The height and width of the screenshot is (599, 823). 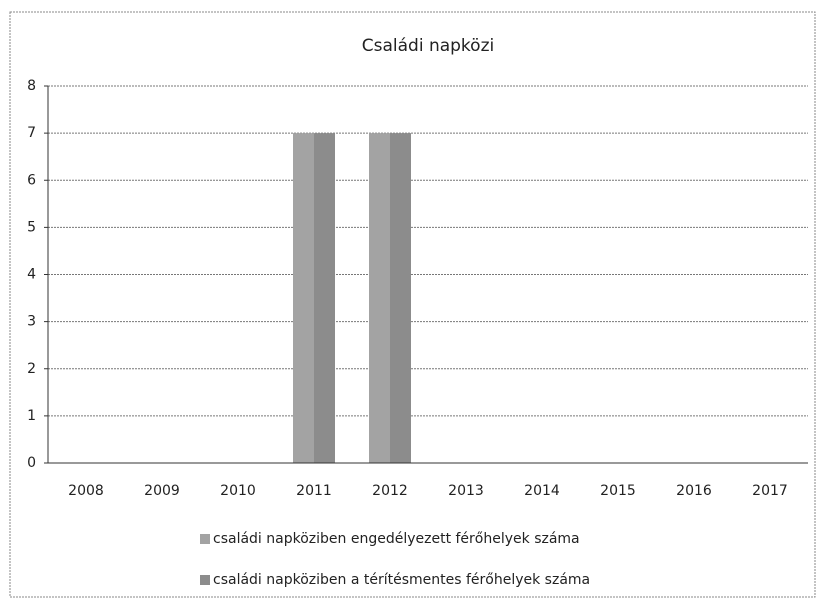 What do you see at coordinates (31, 369) in the screenshot?
I see `y-tick-label: 2` at bounding box center [31, 369].